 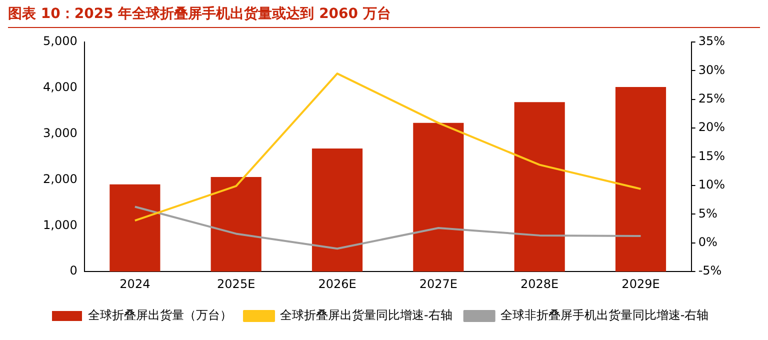 What do you see at coordinates (160, 315) in the screenshot?
I see `legend-label: 全球折叠屏出货量（万台）` at bounding box center [160, 315].